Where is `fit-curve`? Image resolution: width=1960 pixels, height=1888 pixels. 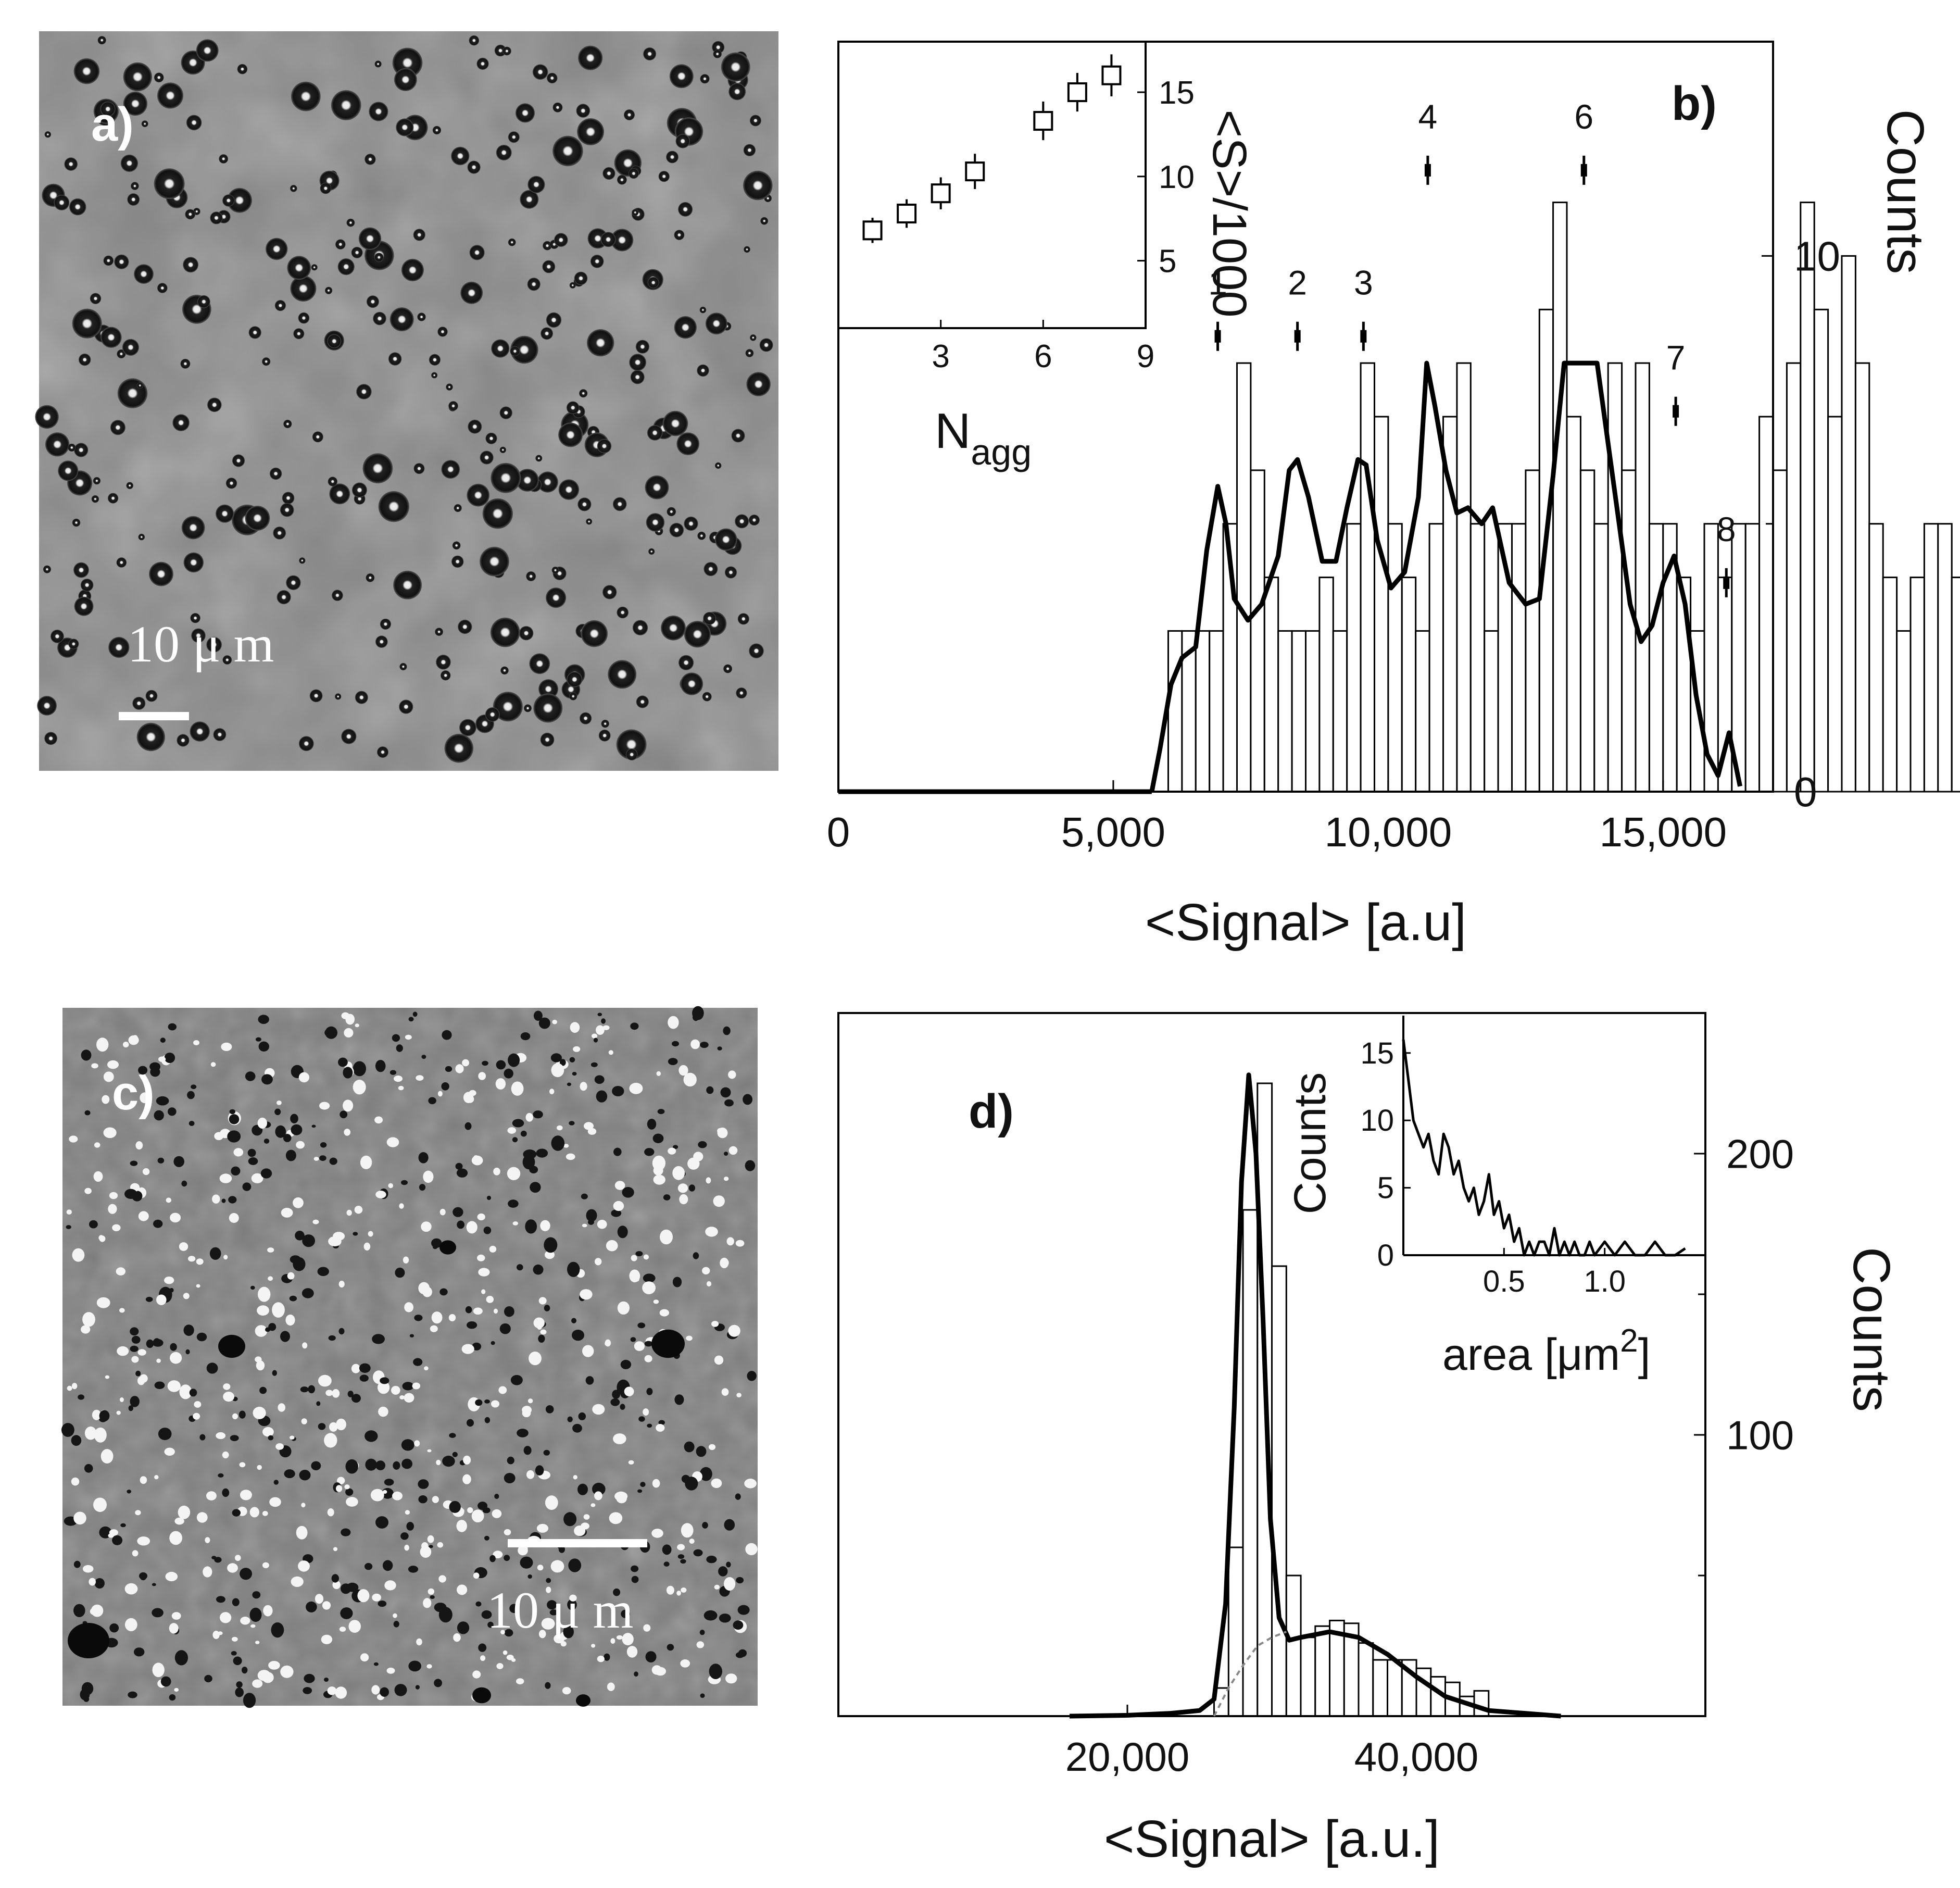 fit-curve is located at coordinates (1446, 576).